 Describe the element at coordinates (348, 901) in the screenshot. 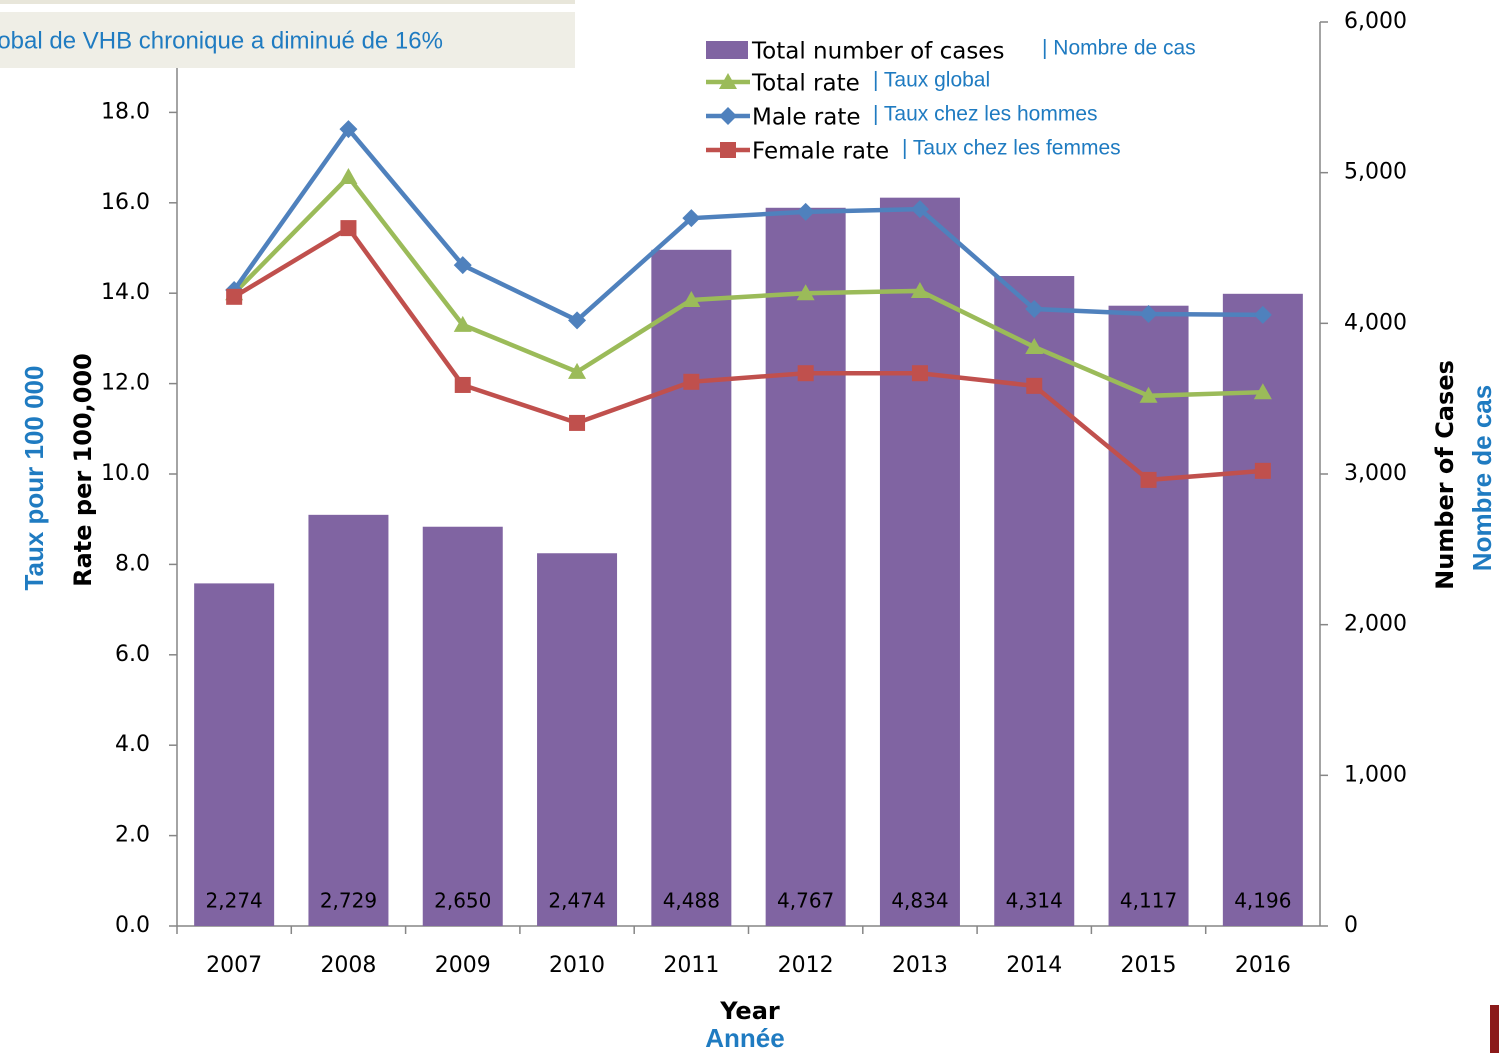

I see `bar-value-label: 2,729` at that location.